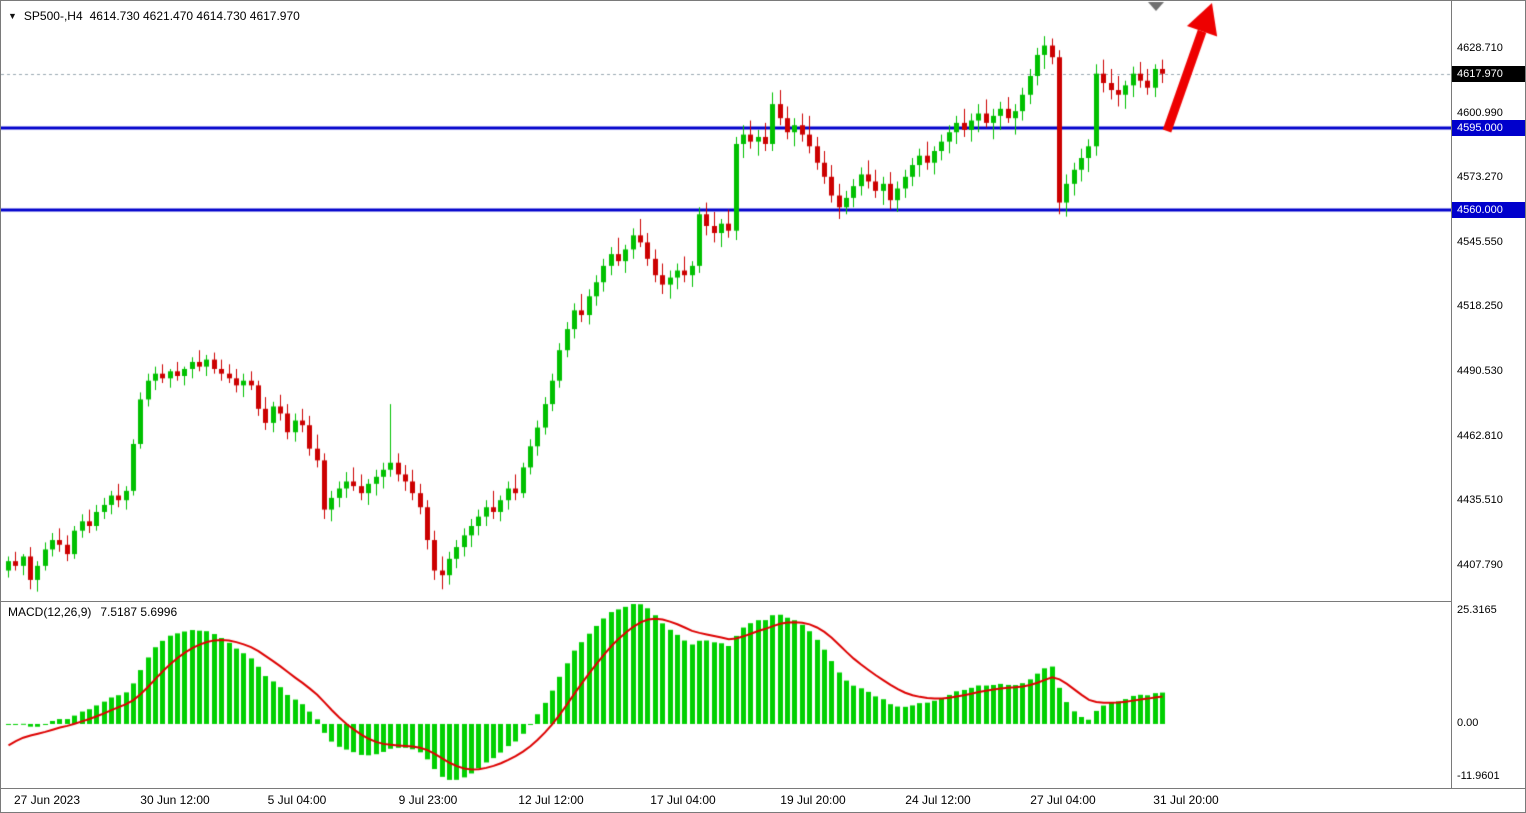 The image size is (1526, 813). I want to click on time-axis-separator, so click(763, 788).